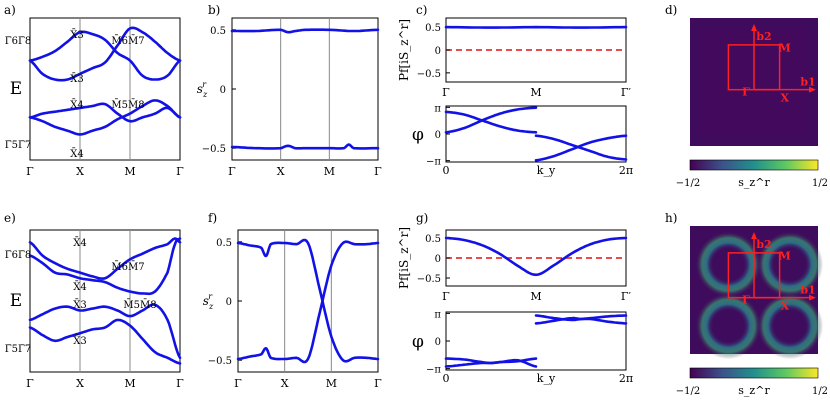 The image size is (830, 404). What do you see at coordinates (546, 378) in the screenshot?
I see `x-tick-label: k_y` at bounding box center [546, 378].